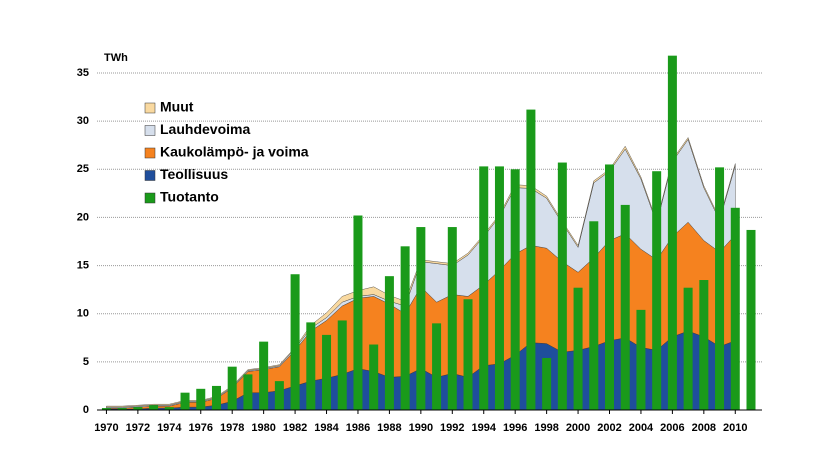 The height and width of the screenshot is (458, 835). Describe the element at coordinates (106, 428) in the screenshot. I see `x-tick-label: 1970` at that location.